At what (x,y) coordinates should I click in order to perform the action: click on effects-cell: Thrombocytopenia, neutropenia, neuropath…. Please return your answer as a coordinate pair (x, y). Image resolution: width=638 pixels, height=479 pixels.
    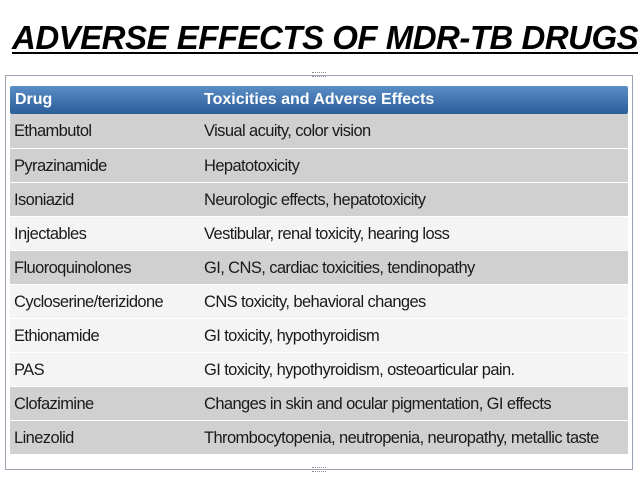
    Looking at the image, I should click on (401, 438).